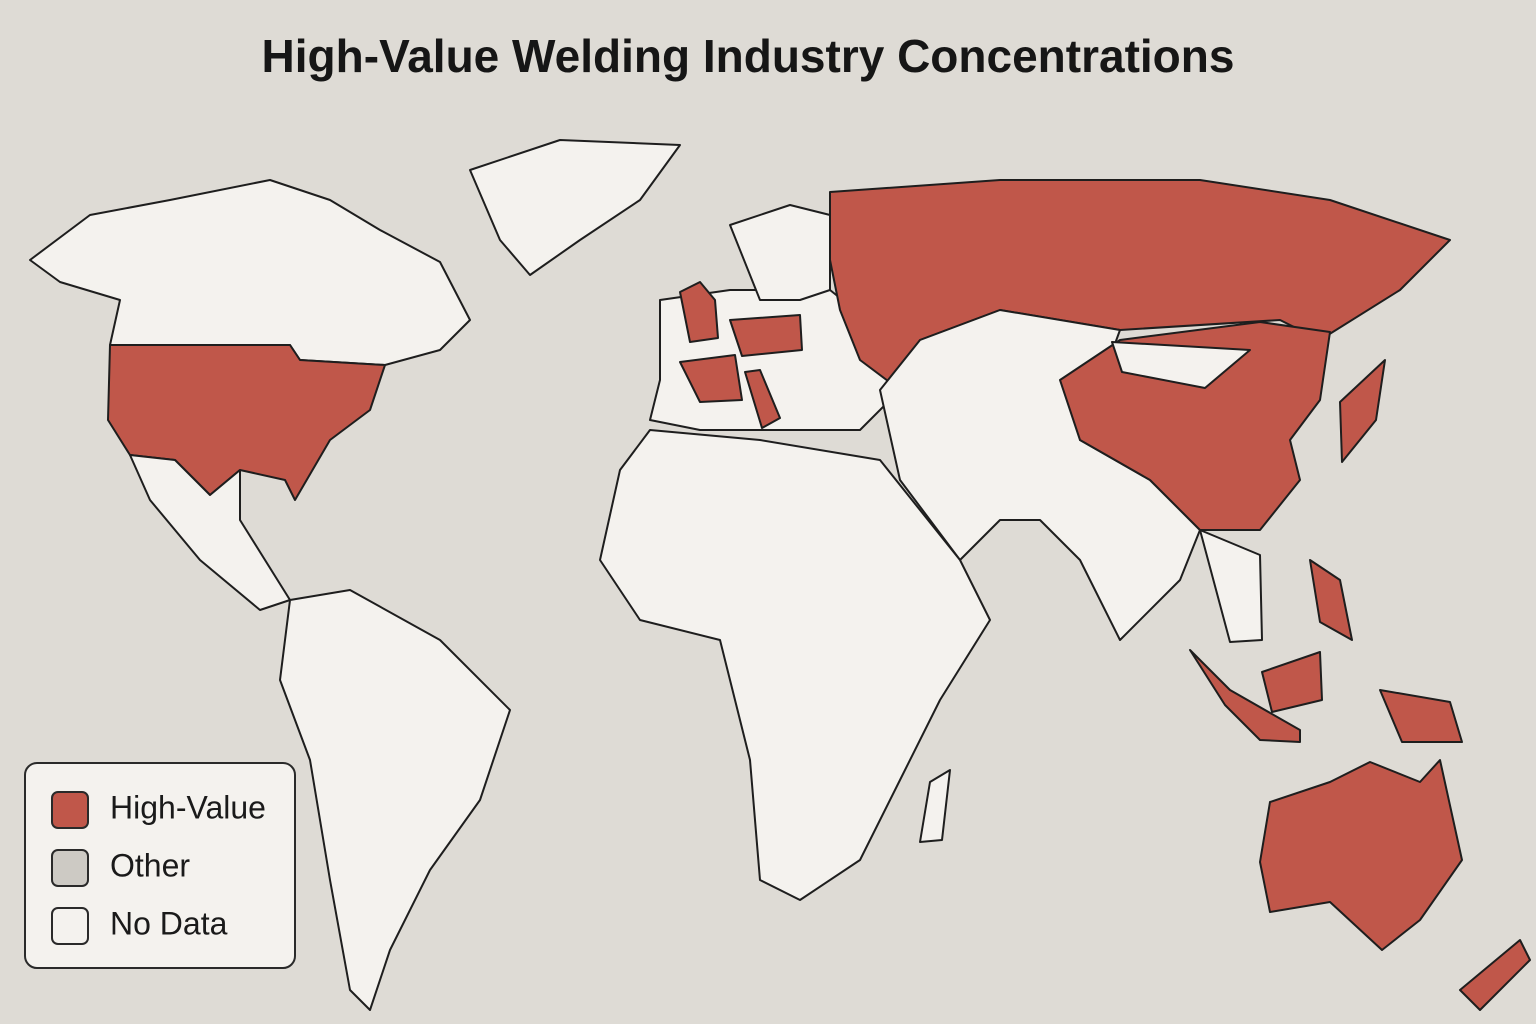  I want to click on japan, so click(1362, 411).